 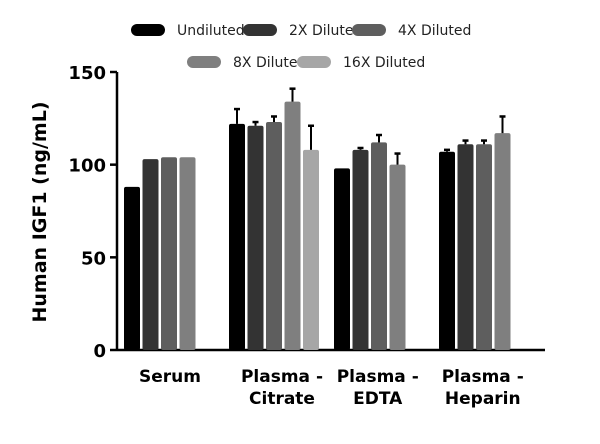 I want to click on legend-label: 2X Diluted, so click(x=325, y=31).